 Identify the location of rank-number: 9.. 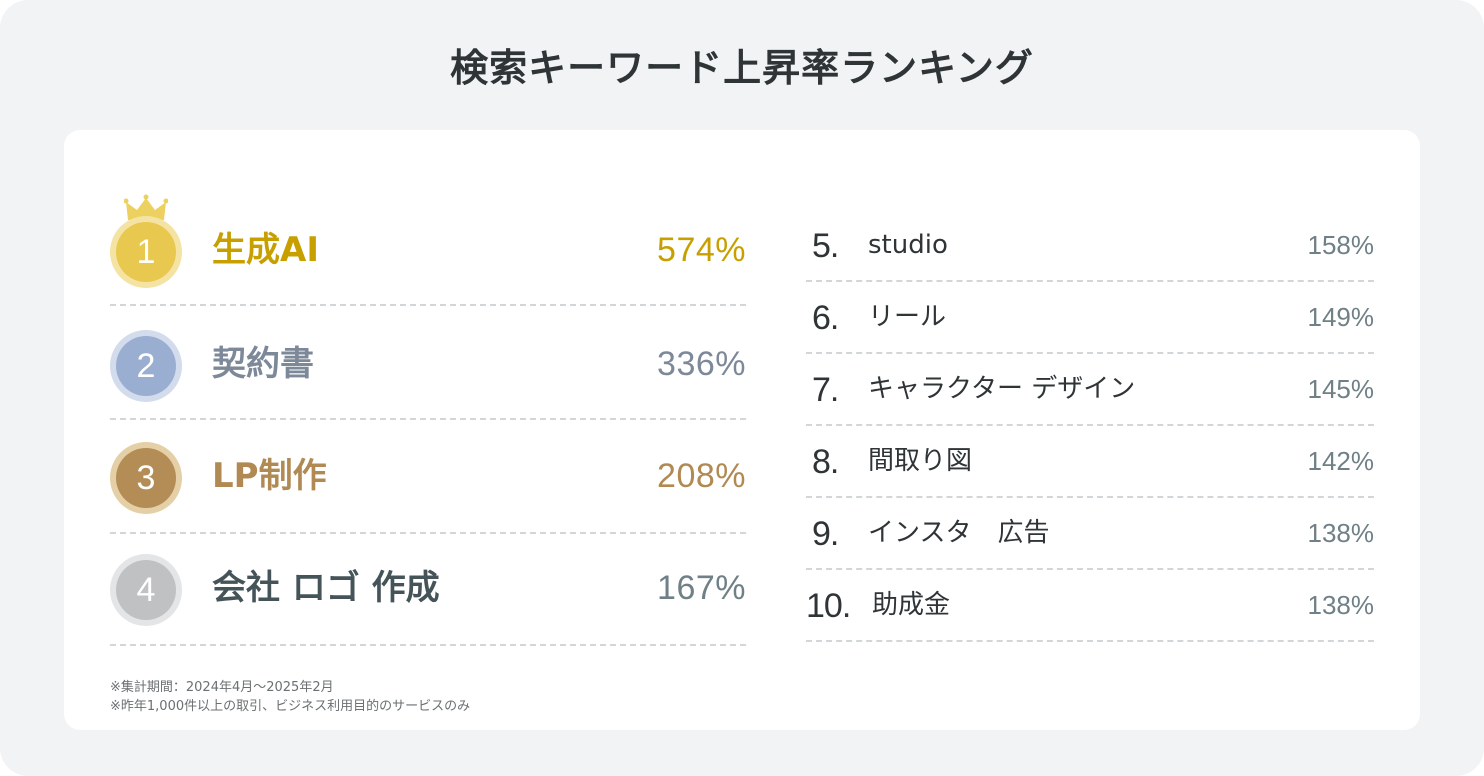
(825, 534).